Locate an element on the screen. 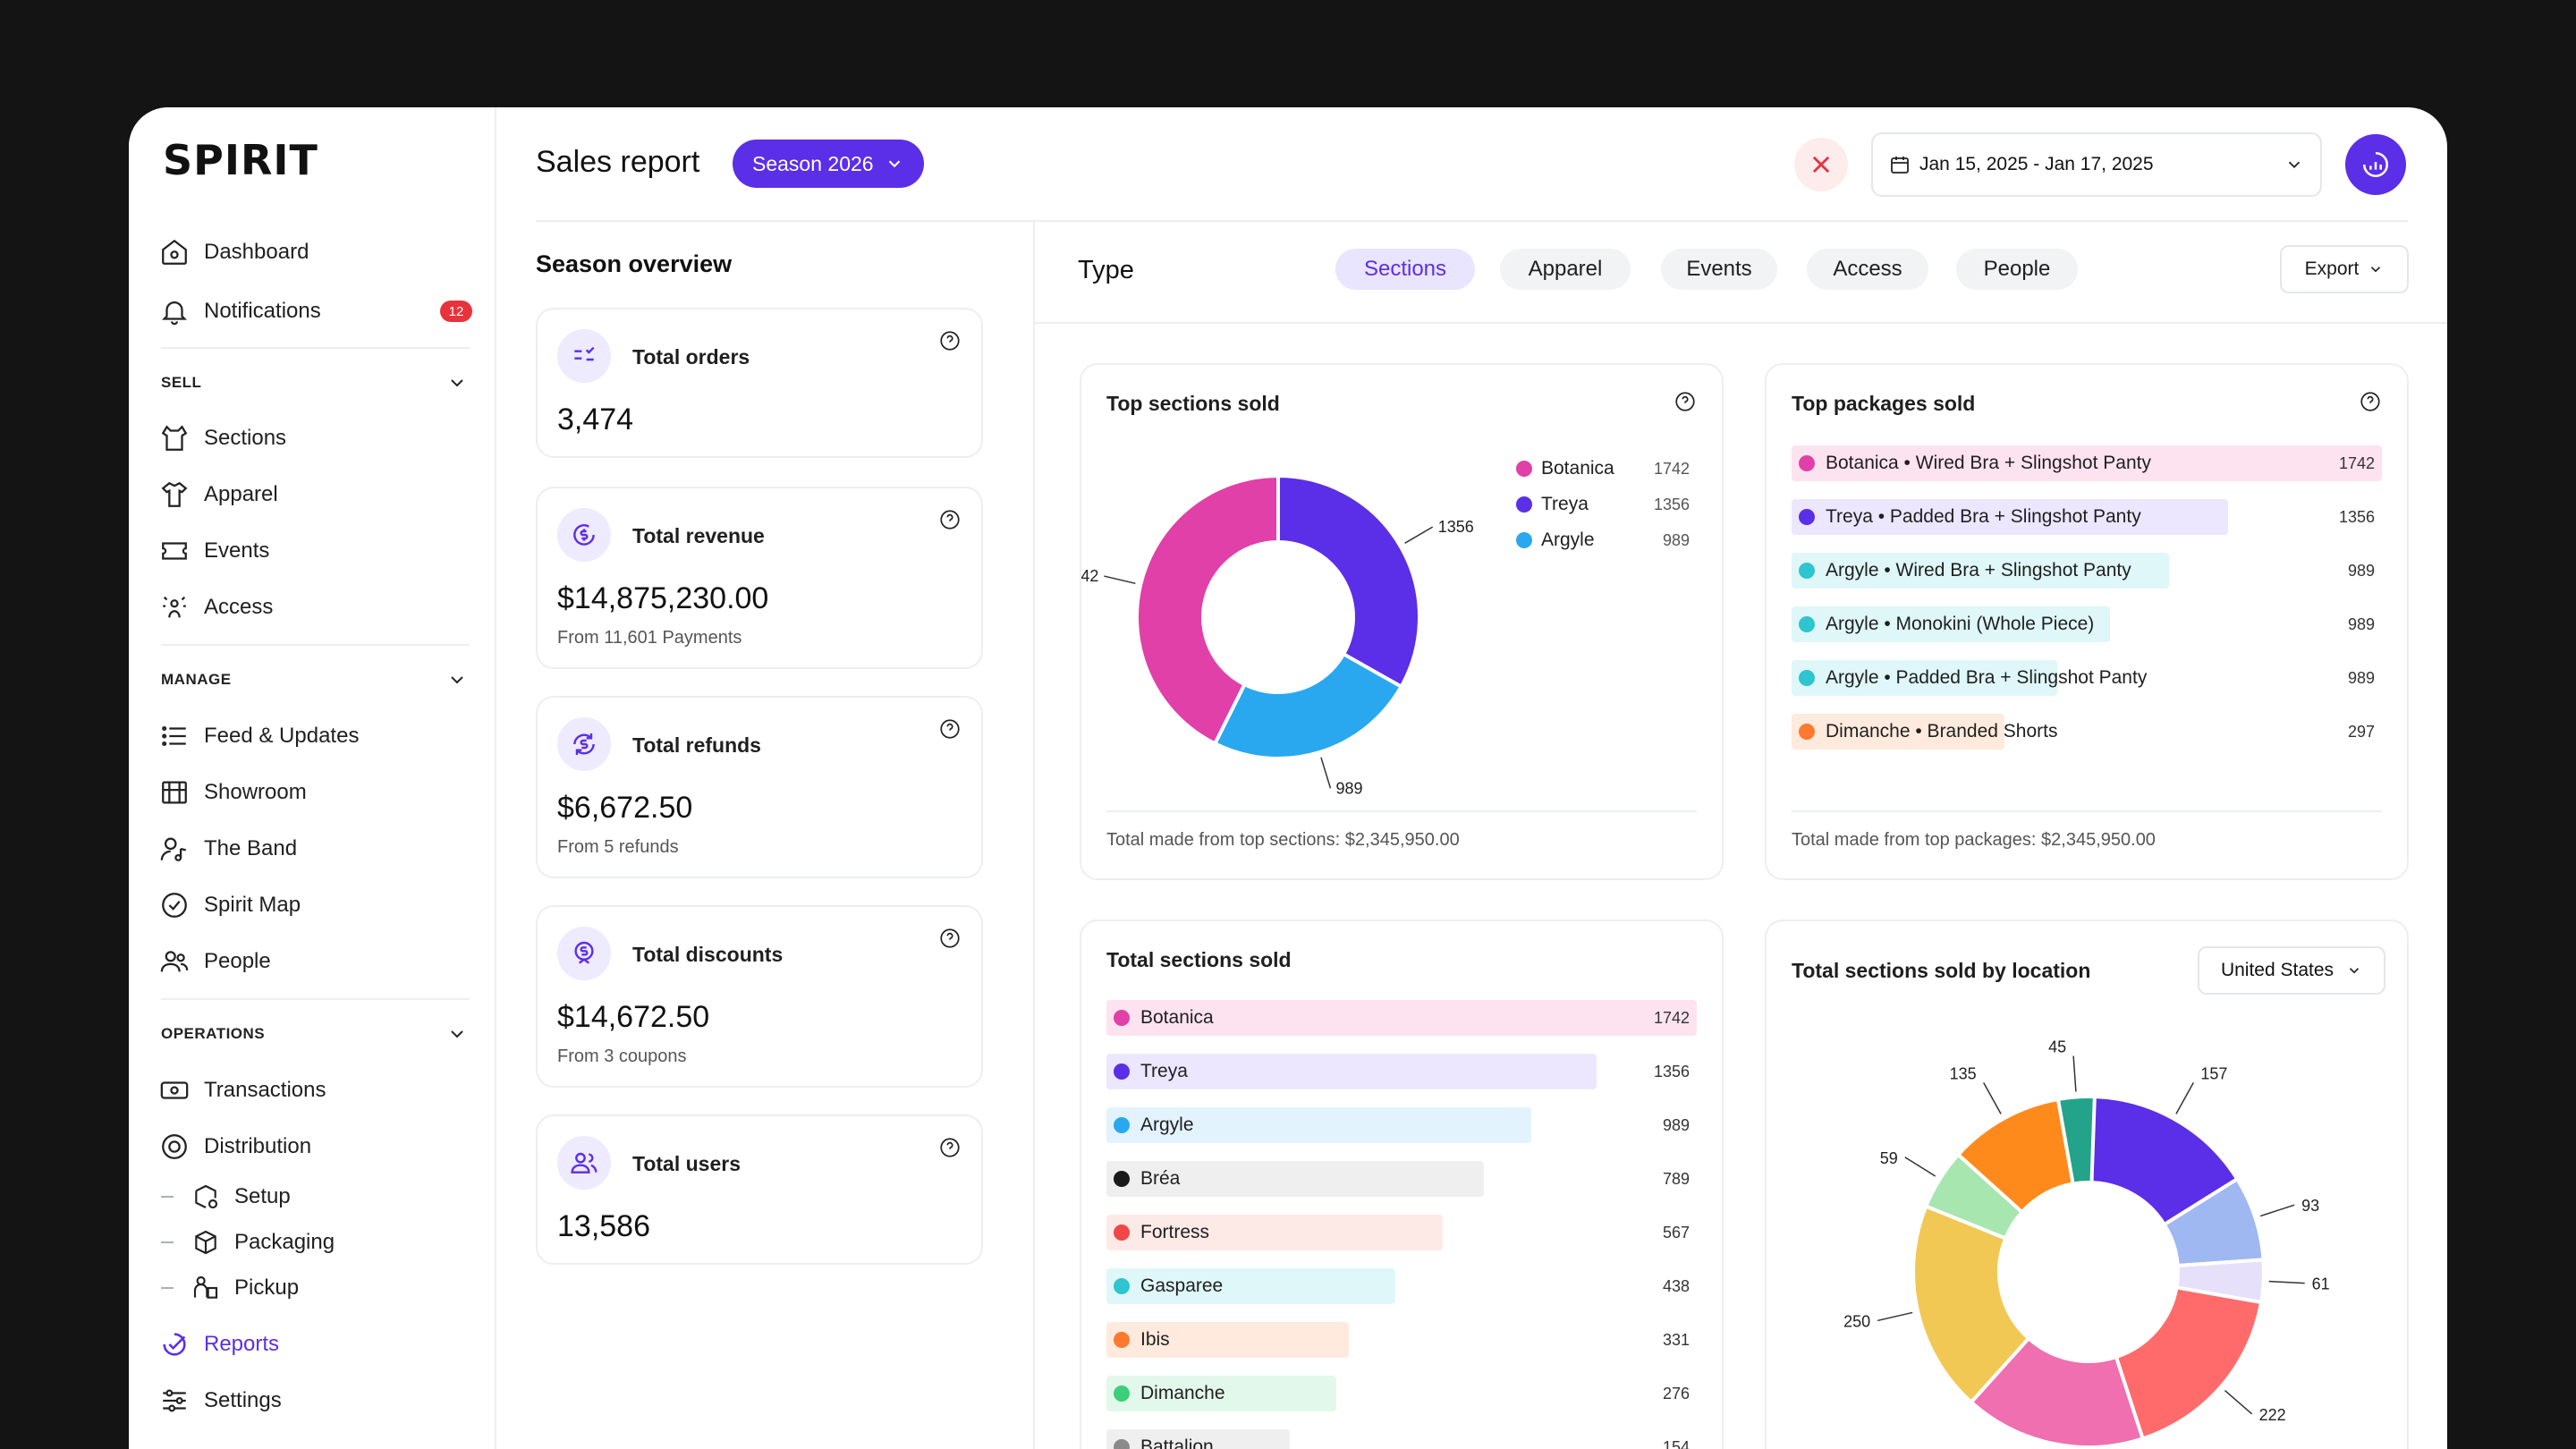  sidebar-item-distribution: Distribution is located at coordinates (235, 1146).